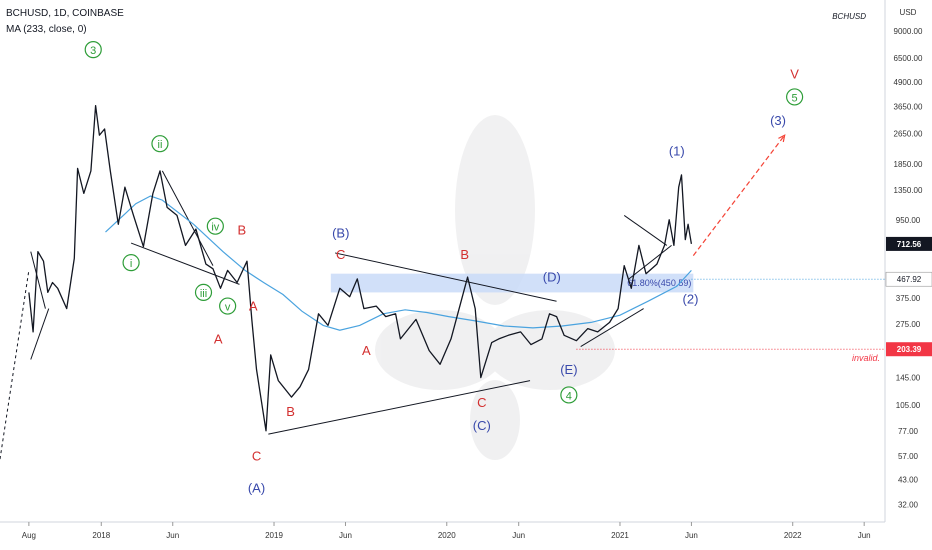  I want to click on last-price-badge: 712.56, so click(909, 244).